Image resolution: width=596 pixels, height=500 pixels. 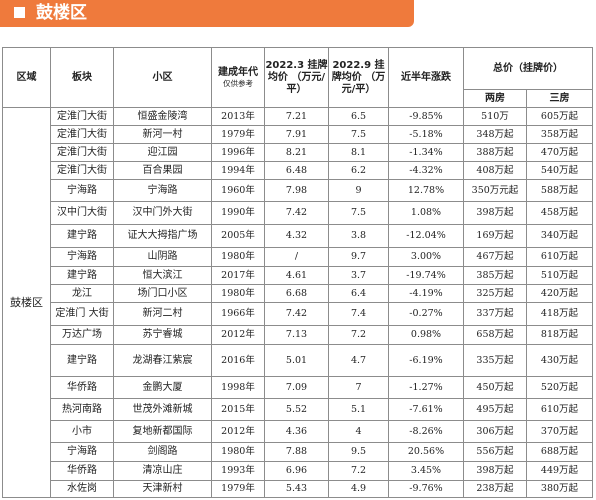 What do you see at coordinates (162, 213) in the screenshot?
I see `cell-community: 汉中门外大街` at bounding box center [162, 213].